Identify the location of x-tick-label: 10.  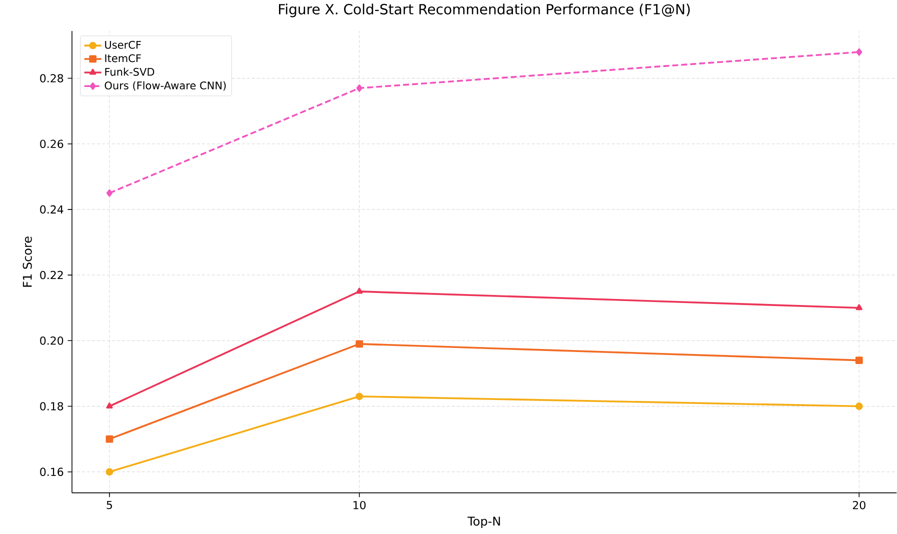
(360, 505).